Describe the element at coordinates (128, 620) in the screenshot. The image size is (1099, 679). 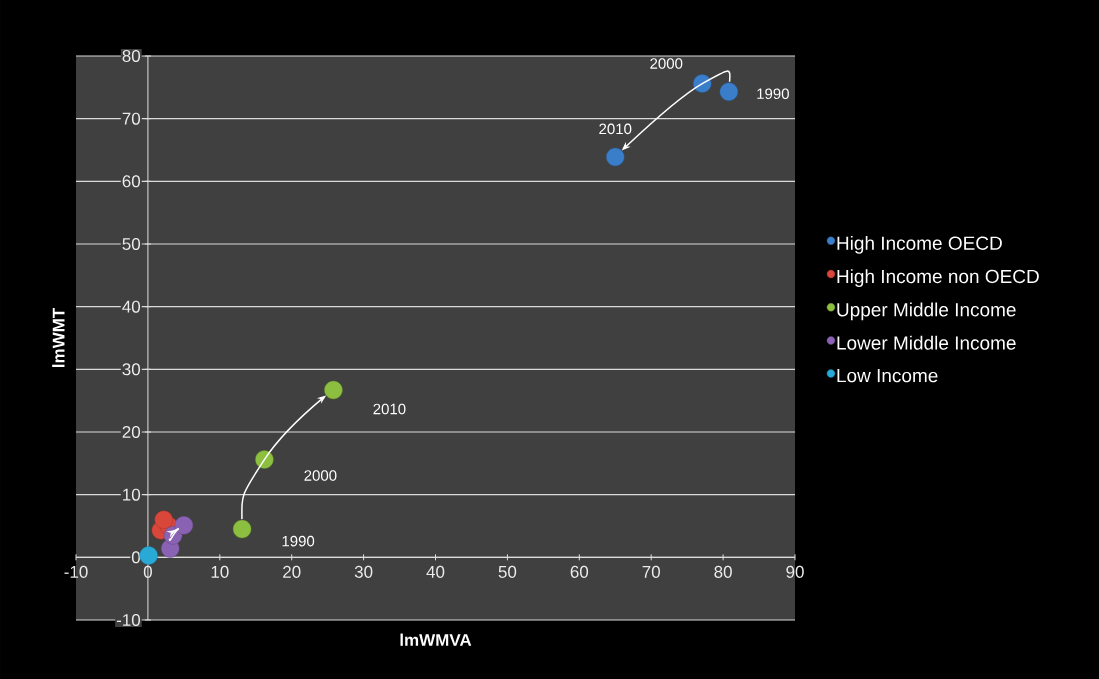
I see `y-tick-label: -10` at that location.